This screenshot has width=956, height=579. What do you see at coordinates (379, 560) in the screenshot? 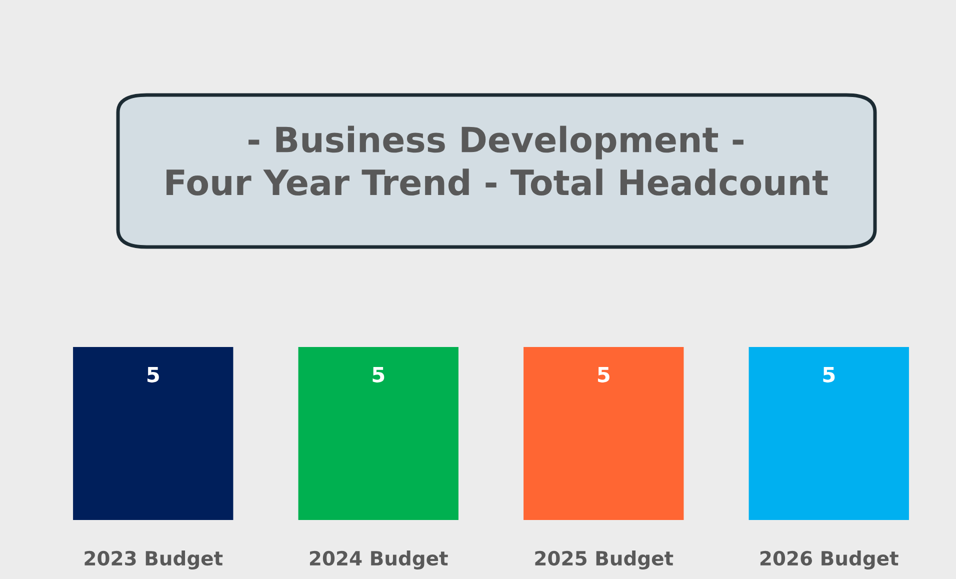
I see `x-tick-label: 2024 Budget` at bounding box center [379, 560].